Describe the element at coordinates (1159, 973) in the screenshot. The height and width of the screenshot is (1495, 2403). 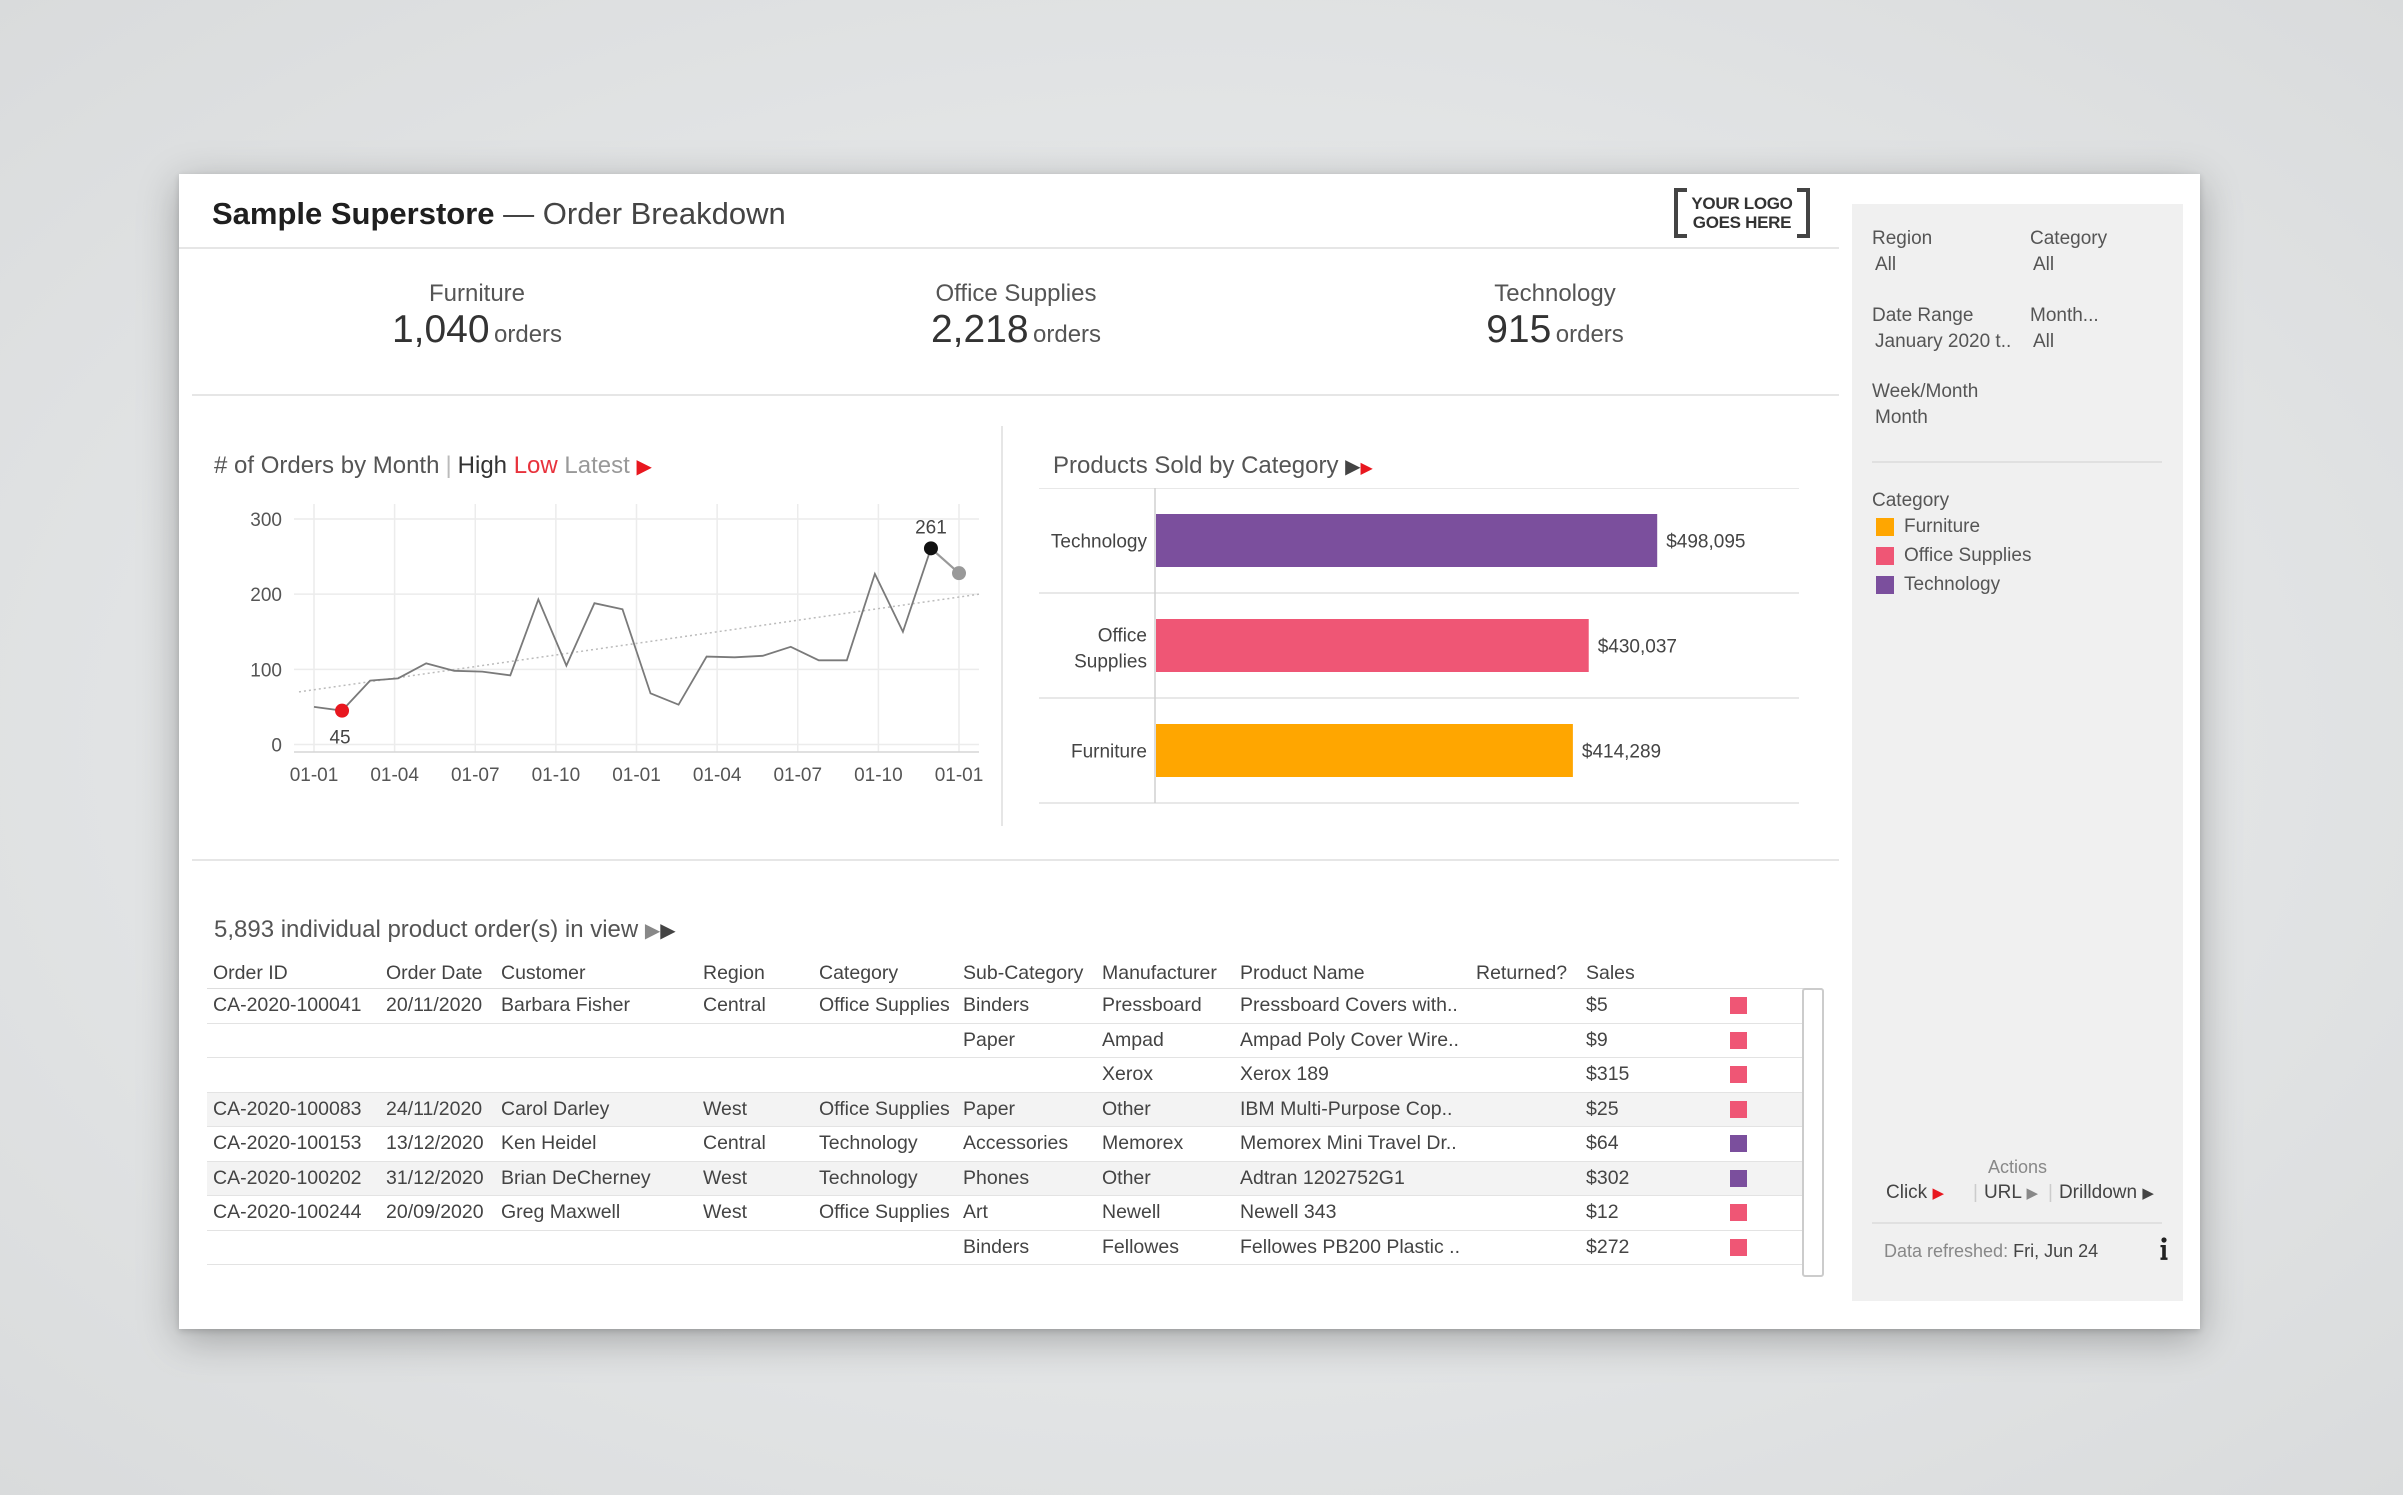
I see `column-header: Manufacturer` at that location.